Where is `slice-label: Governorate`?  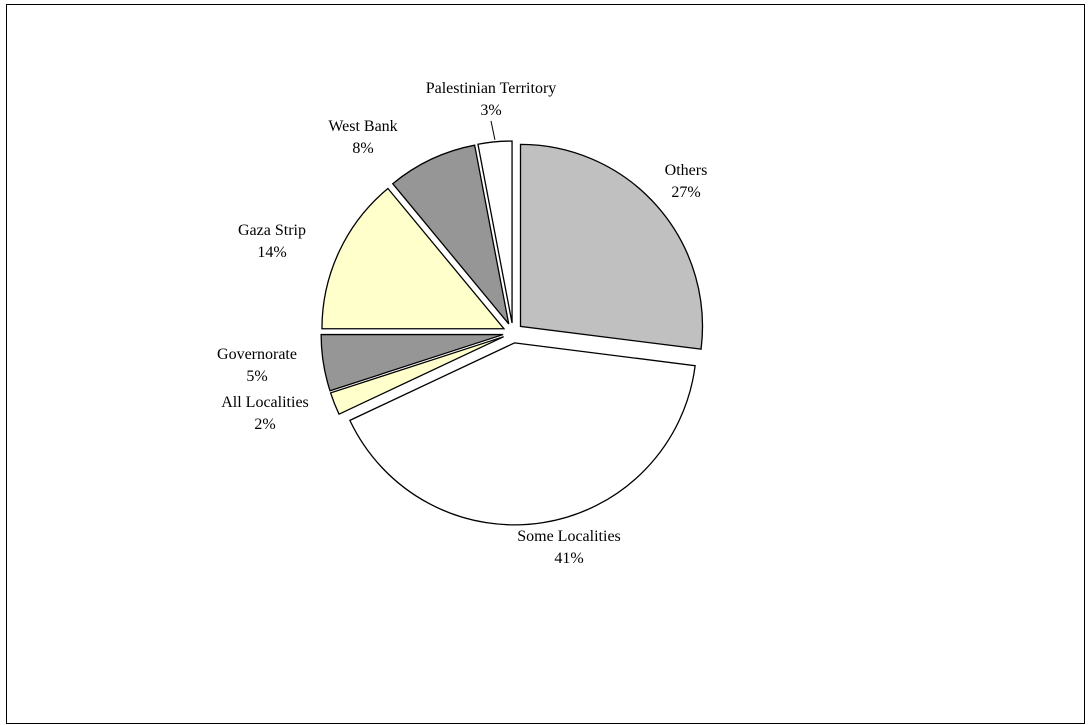
slice-label: Governorate is located at coordinates (257, 354).